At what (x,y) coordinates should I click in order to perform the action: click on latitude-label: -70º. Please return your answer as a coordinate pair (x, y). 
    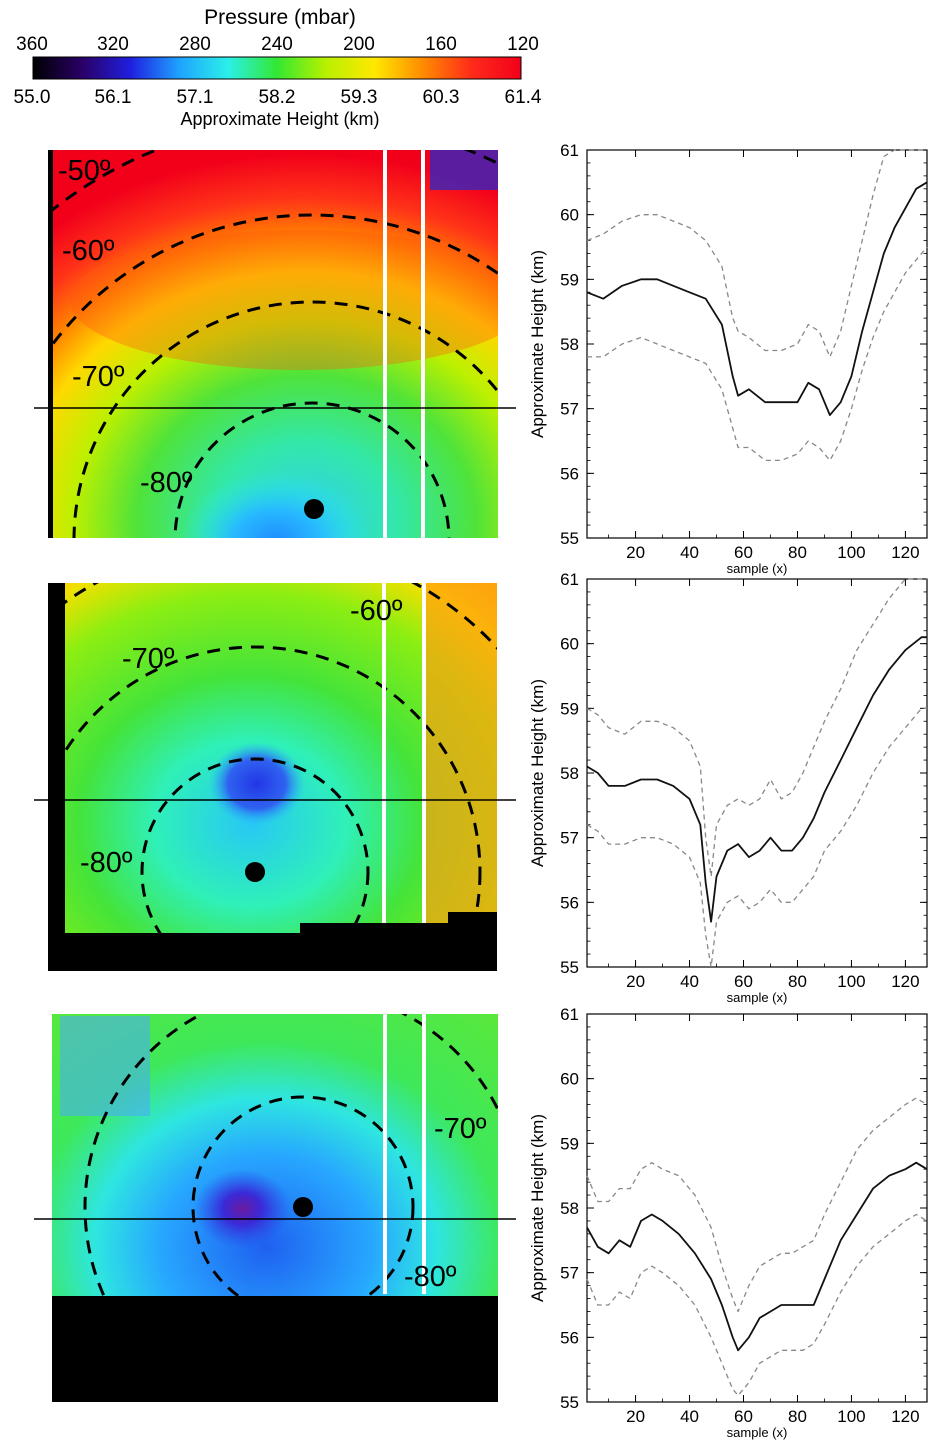
    Looking at the image, I should click on (98, 377).